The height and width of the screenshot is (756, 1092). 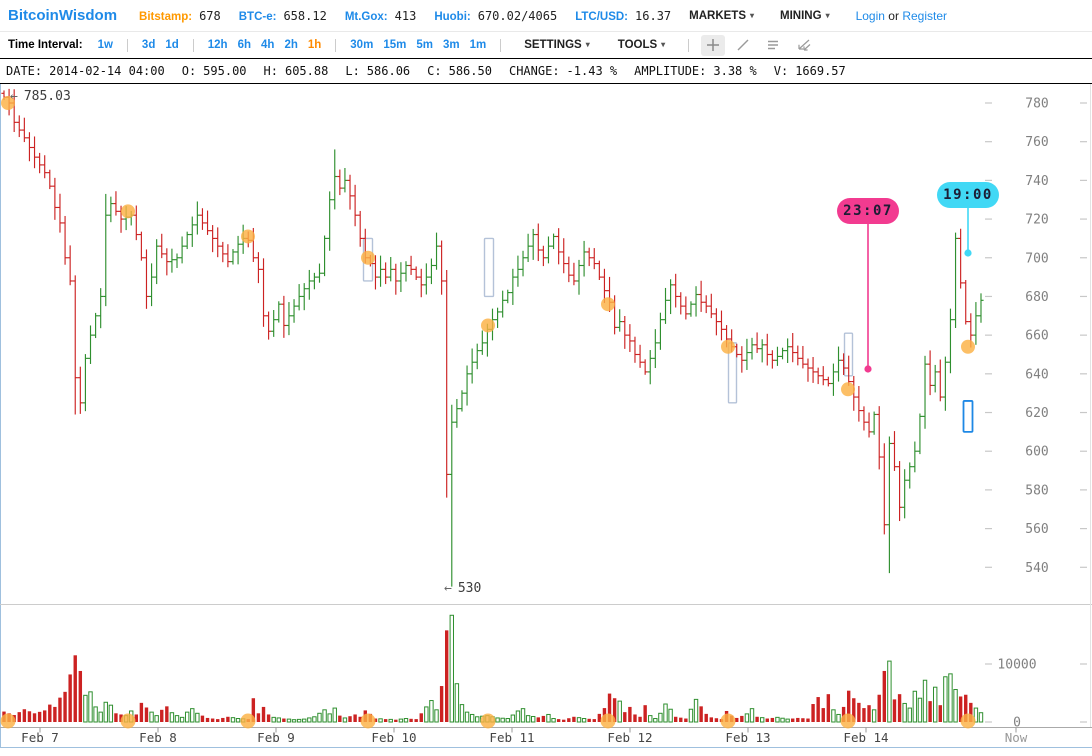 What do you see at coordinates (291, 45) in the screenshot?
I see `interval-link-2h: 2h` at bounding box center [291, 45].